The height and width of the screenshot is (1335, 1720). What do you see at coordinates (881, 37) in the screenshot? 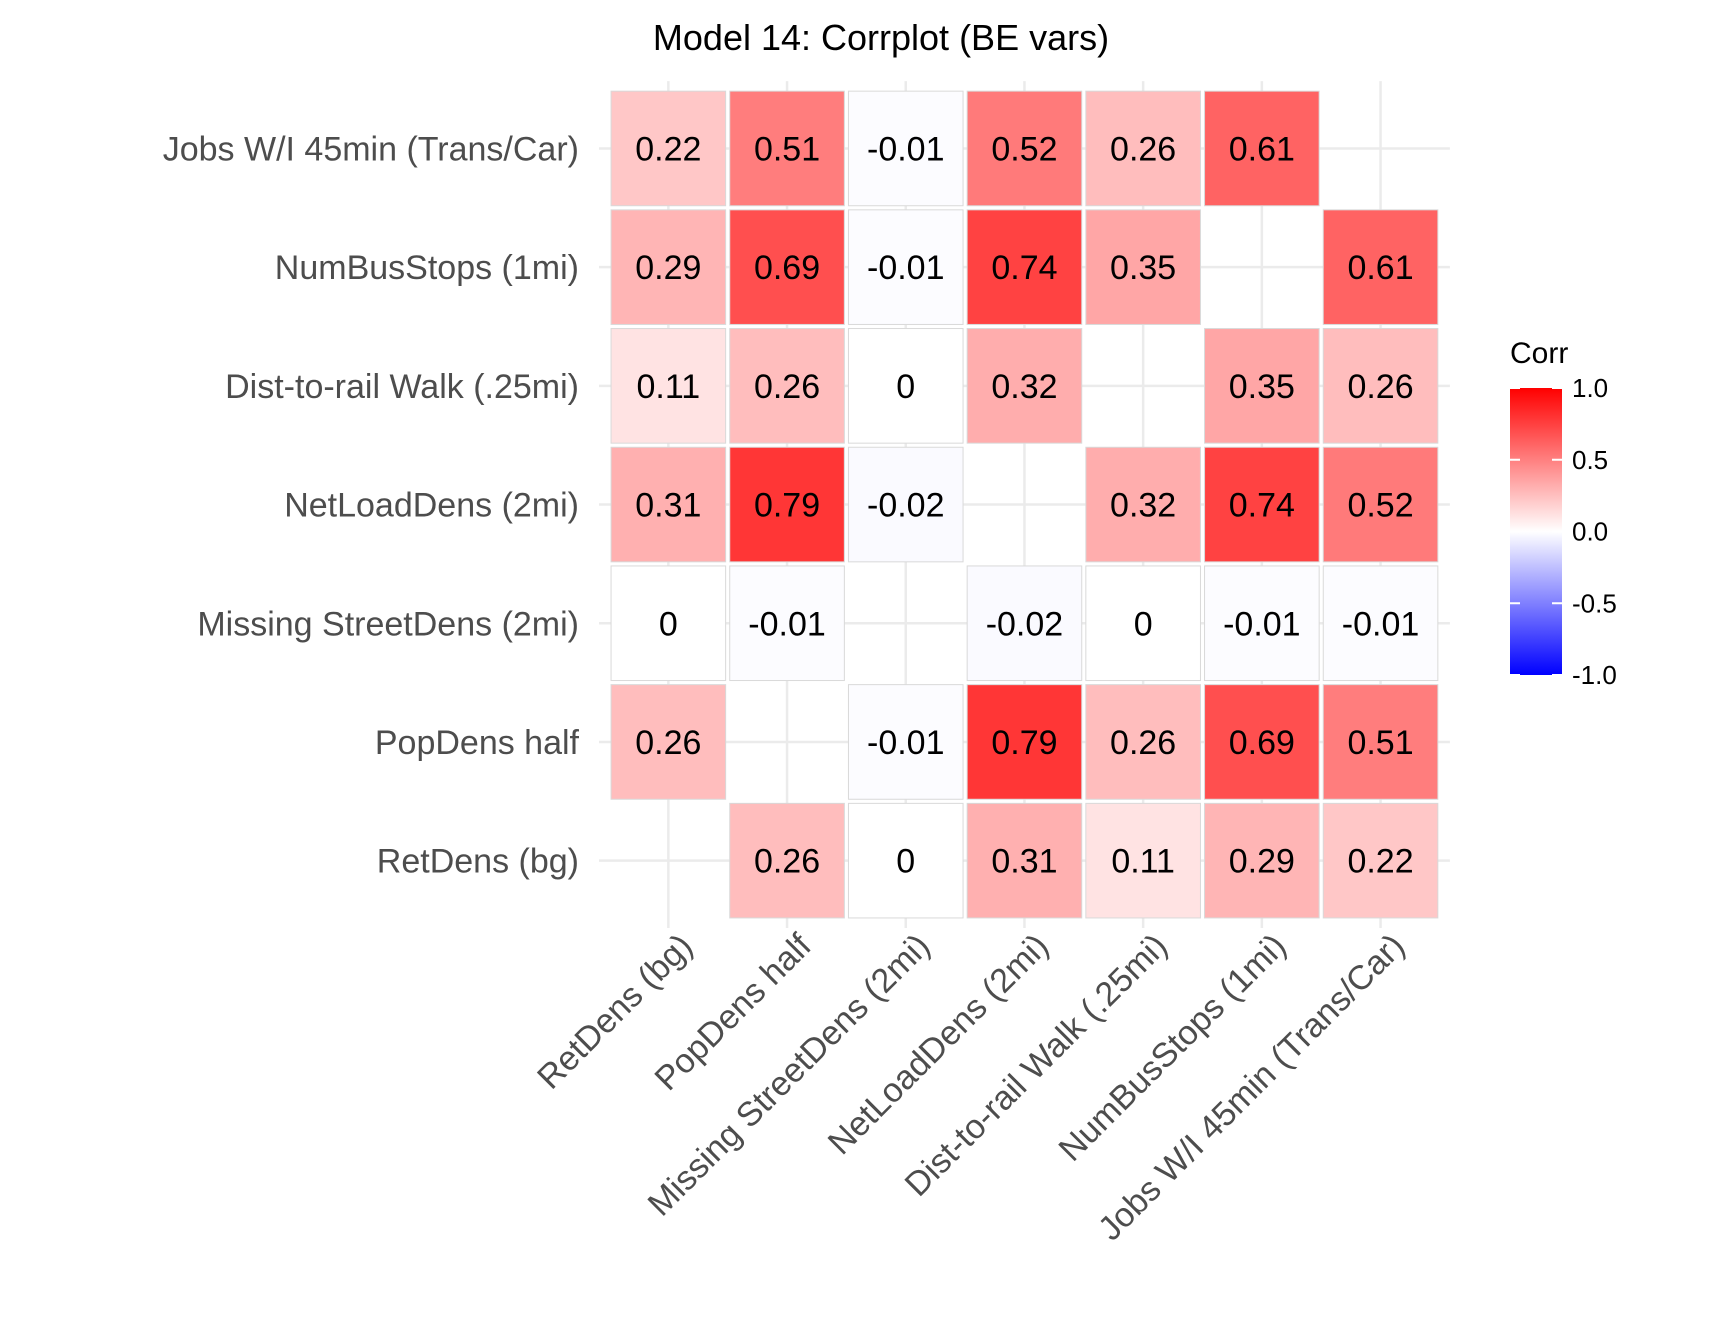
I see `chart-title: Model 14: Corrplot (BE vars)` at bounding box center [881, 37].